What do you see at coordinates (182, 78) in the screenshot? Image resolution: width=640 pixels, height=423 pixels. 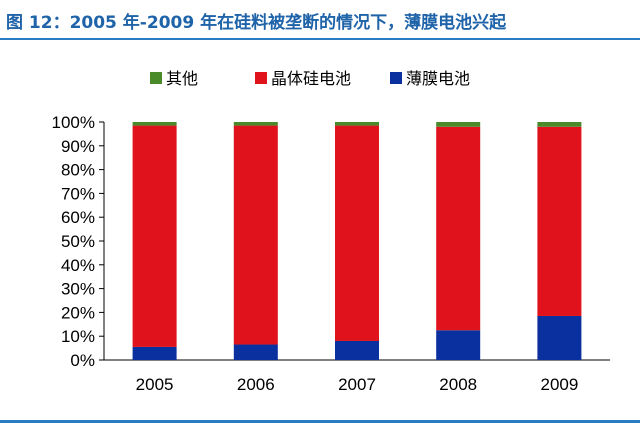 I see `legend-label: 其他` at bounding box center [182, 78].